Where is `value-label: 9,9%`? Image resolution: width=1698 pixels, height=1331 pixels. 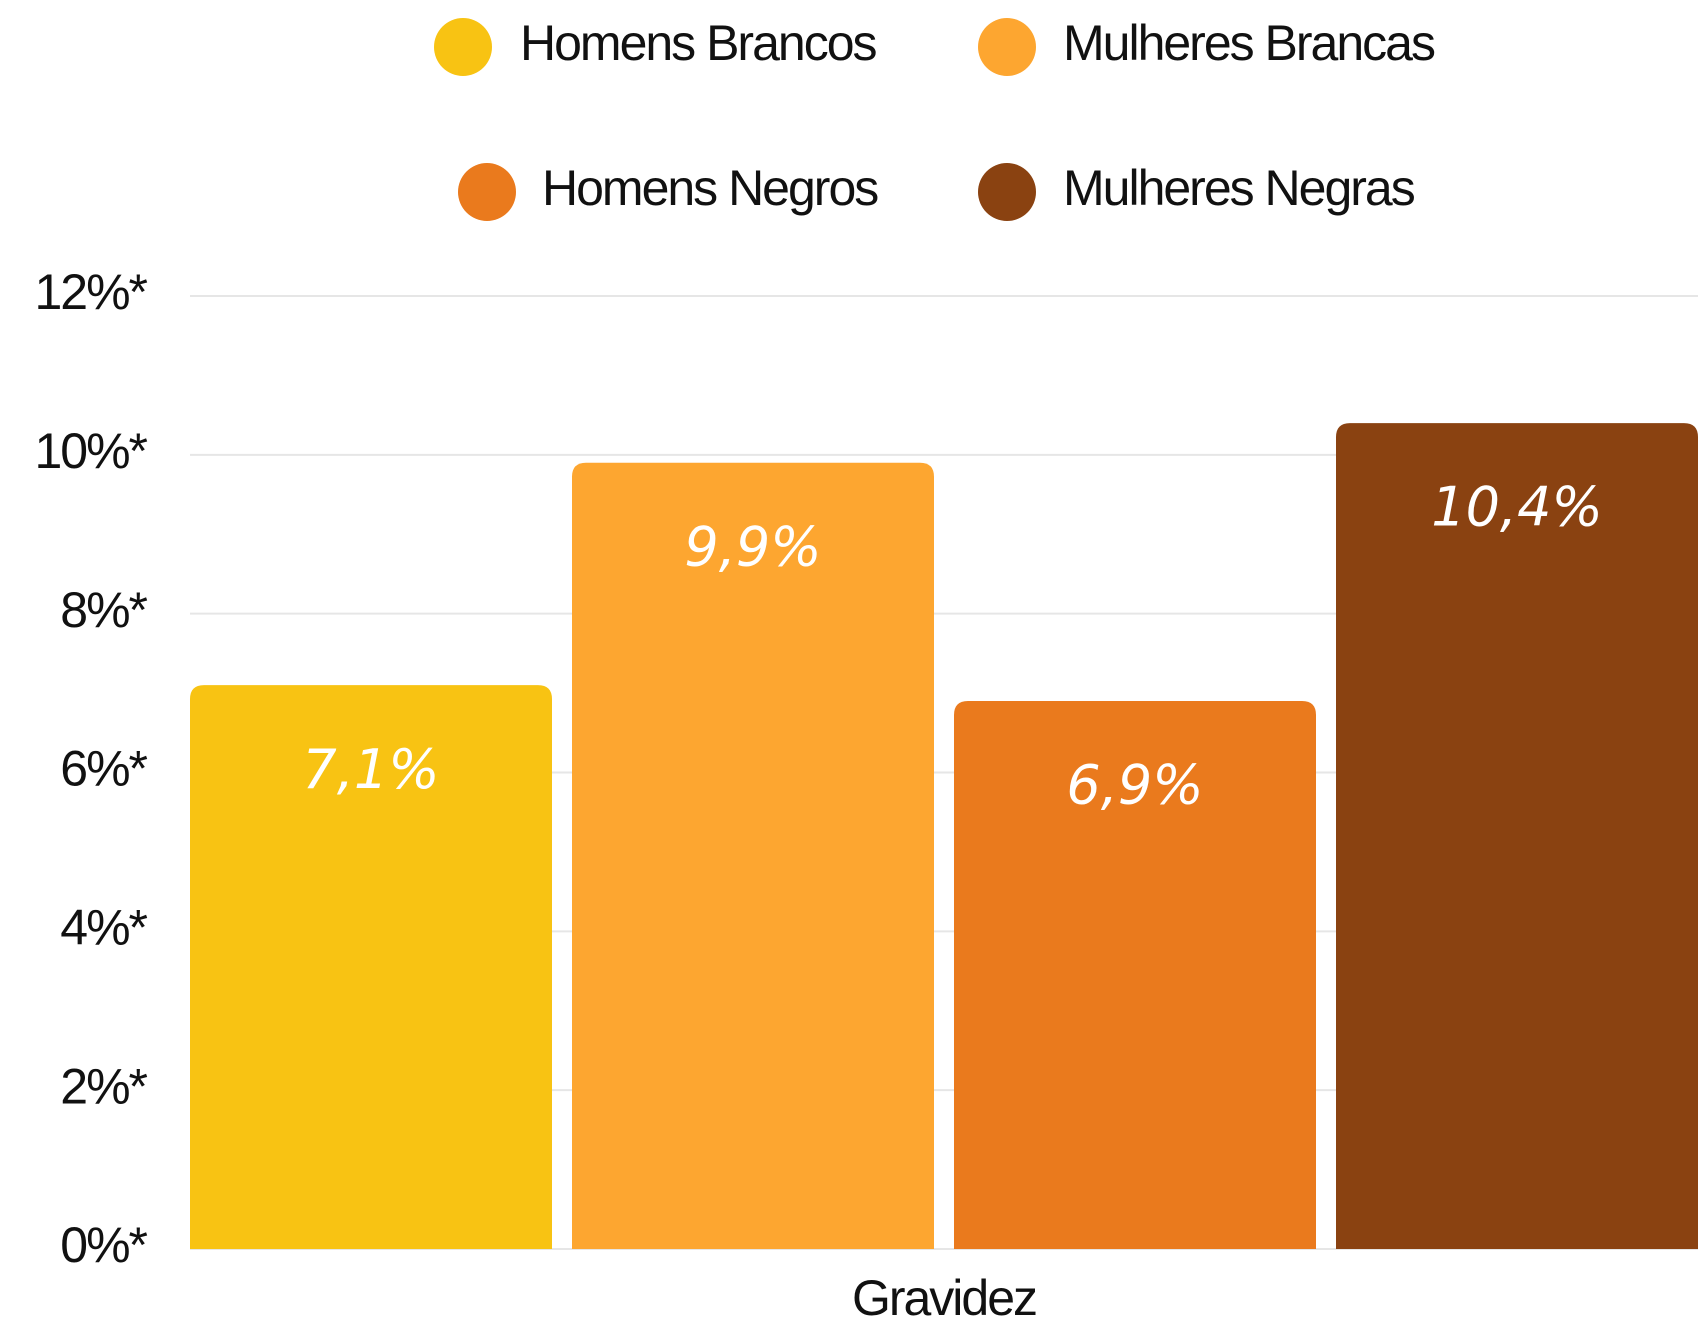 value-label: 9,9% is located at coordinates (752, 546).